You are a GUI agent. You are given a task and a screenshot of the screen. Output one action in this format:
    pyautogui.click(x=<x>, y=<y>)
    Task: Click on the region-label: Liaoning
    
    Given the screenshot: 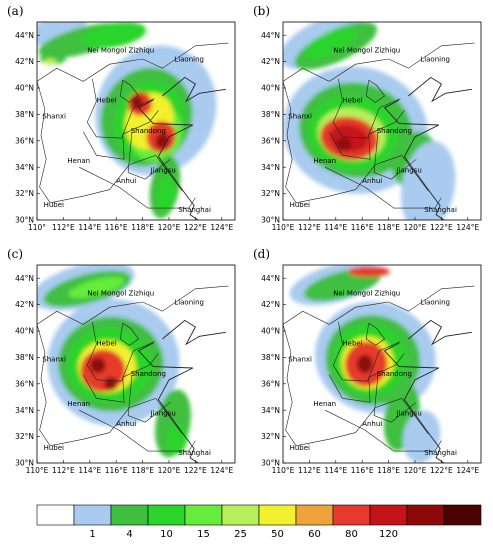 What is the action you would take?
    pyautogui.click(x=189, y=303)
    